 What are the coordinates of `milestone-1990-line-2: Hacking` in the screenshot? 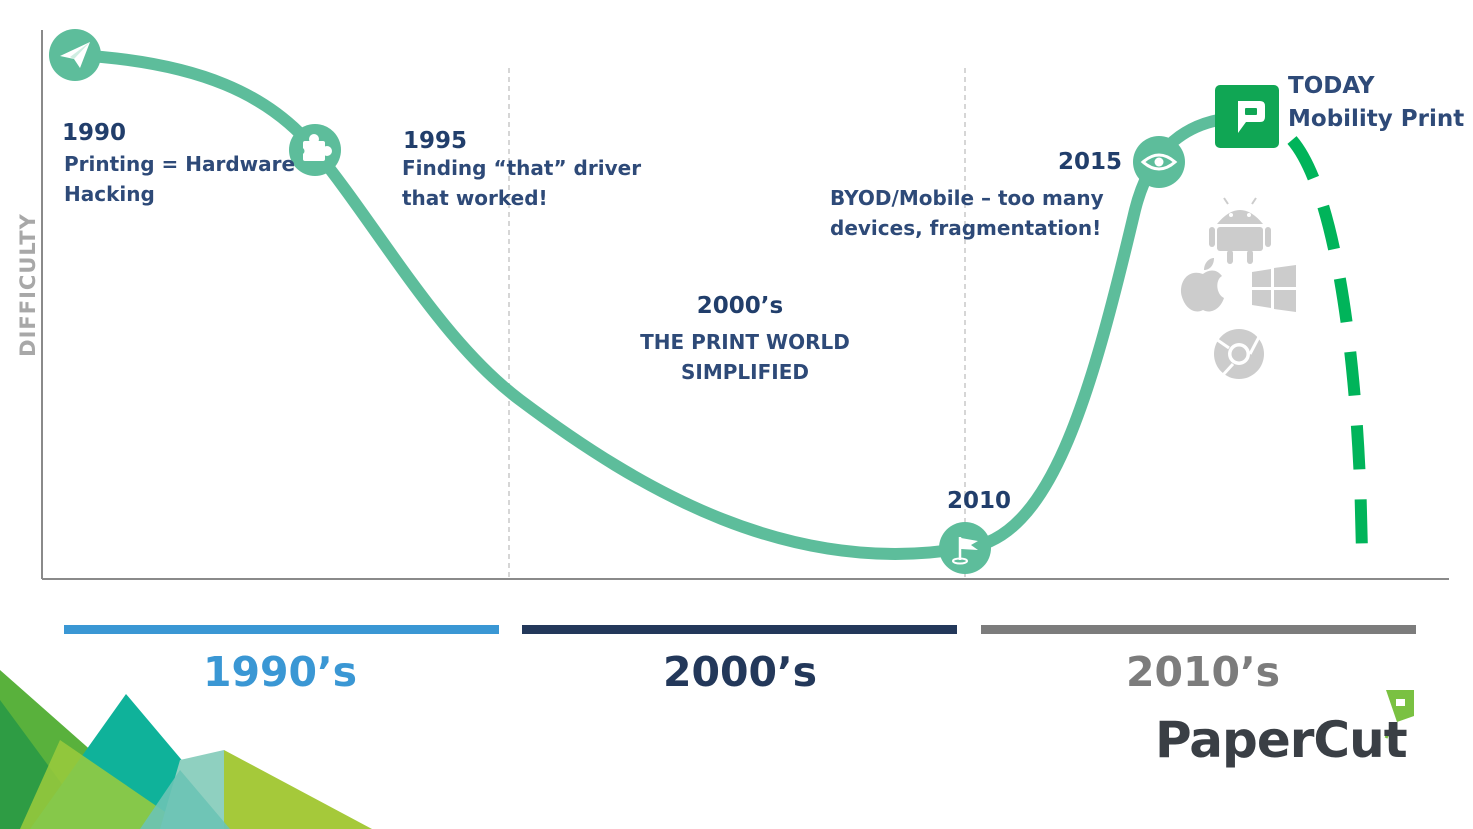 It's located at (109, 194).